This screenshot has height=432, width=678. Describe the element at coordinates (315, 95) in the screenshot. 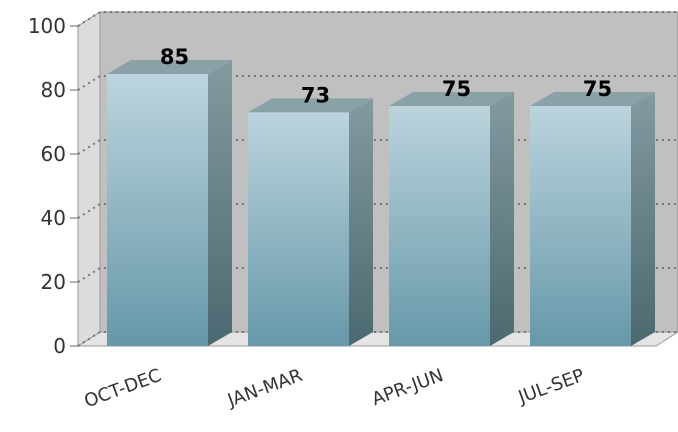

I see `value-label: 73` at that location.